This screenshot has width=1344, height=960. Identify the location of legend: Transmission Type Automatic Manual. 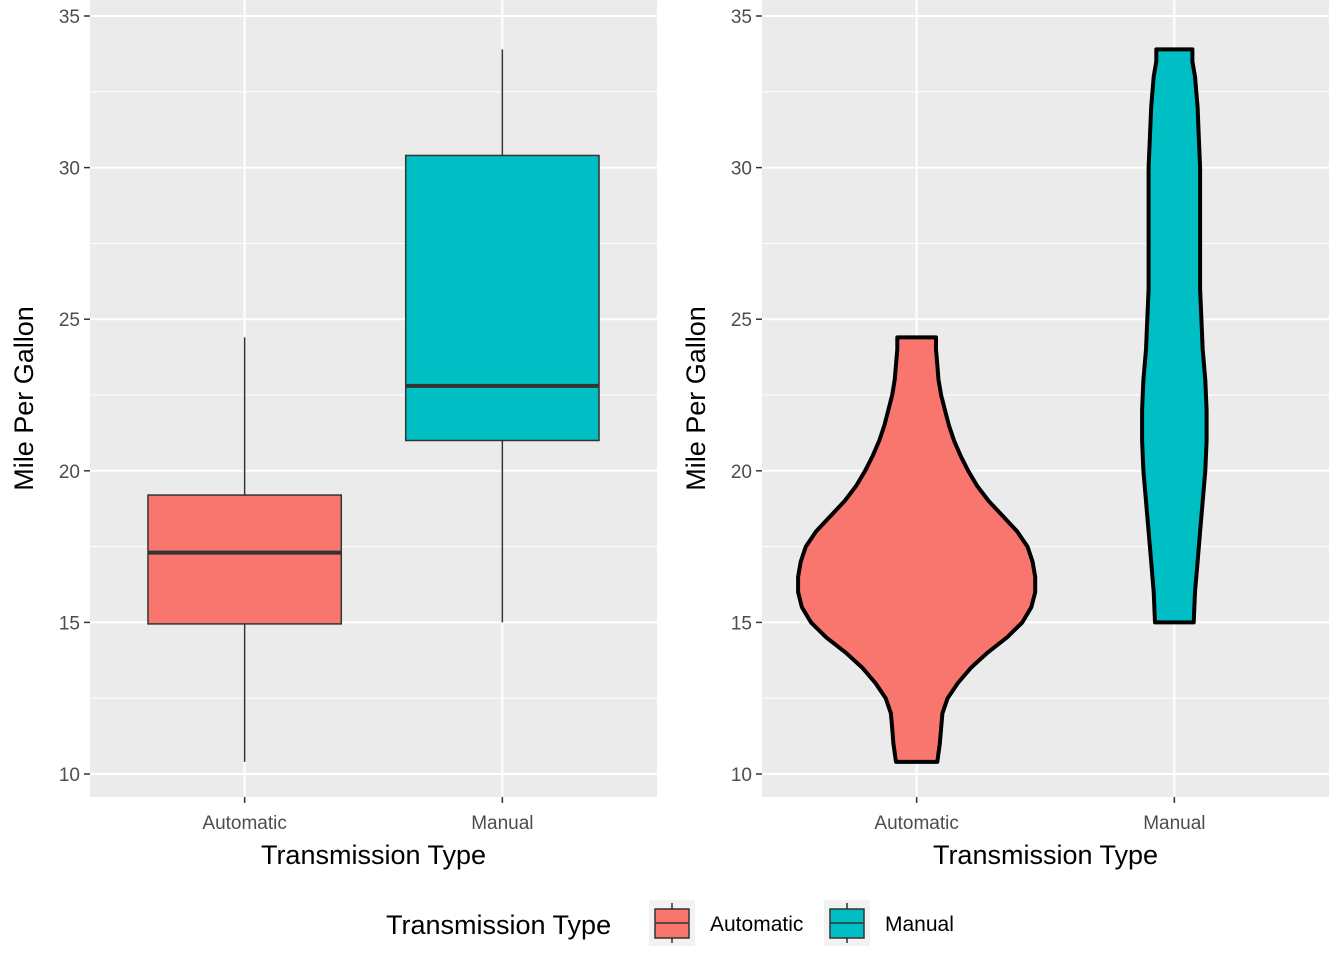
(670, 923).